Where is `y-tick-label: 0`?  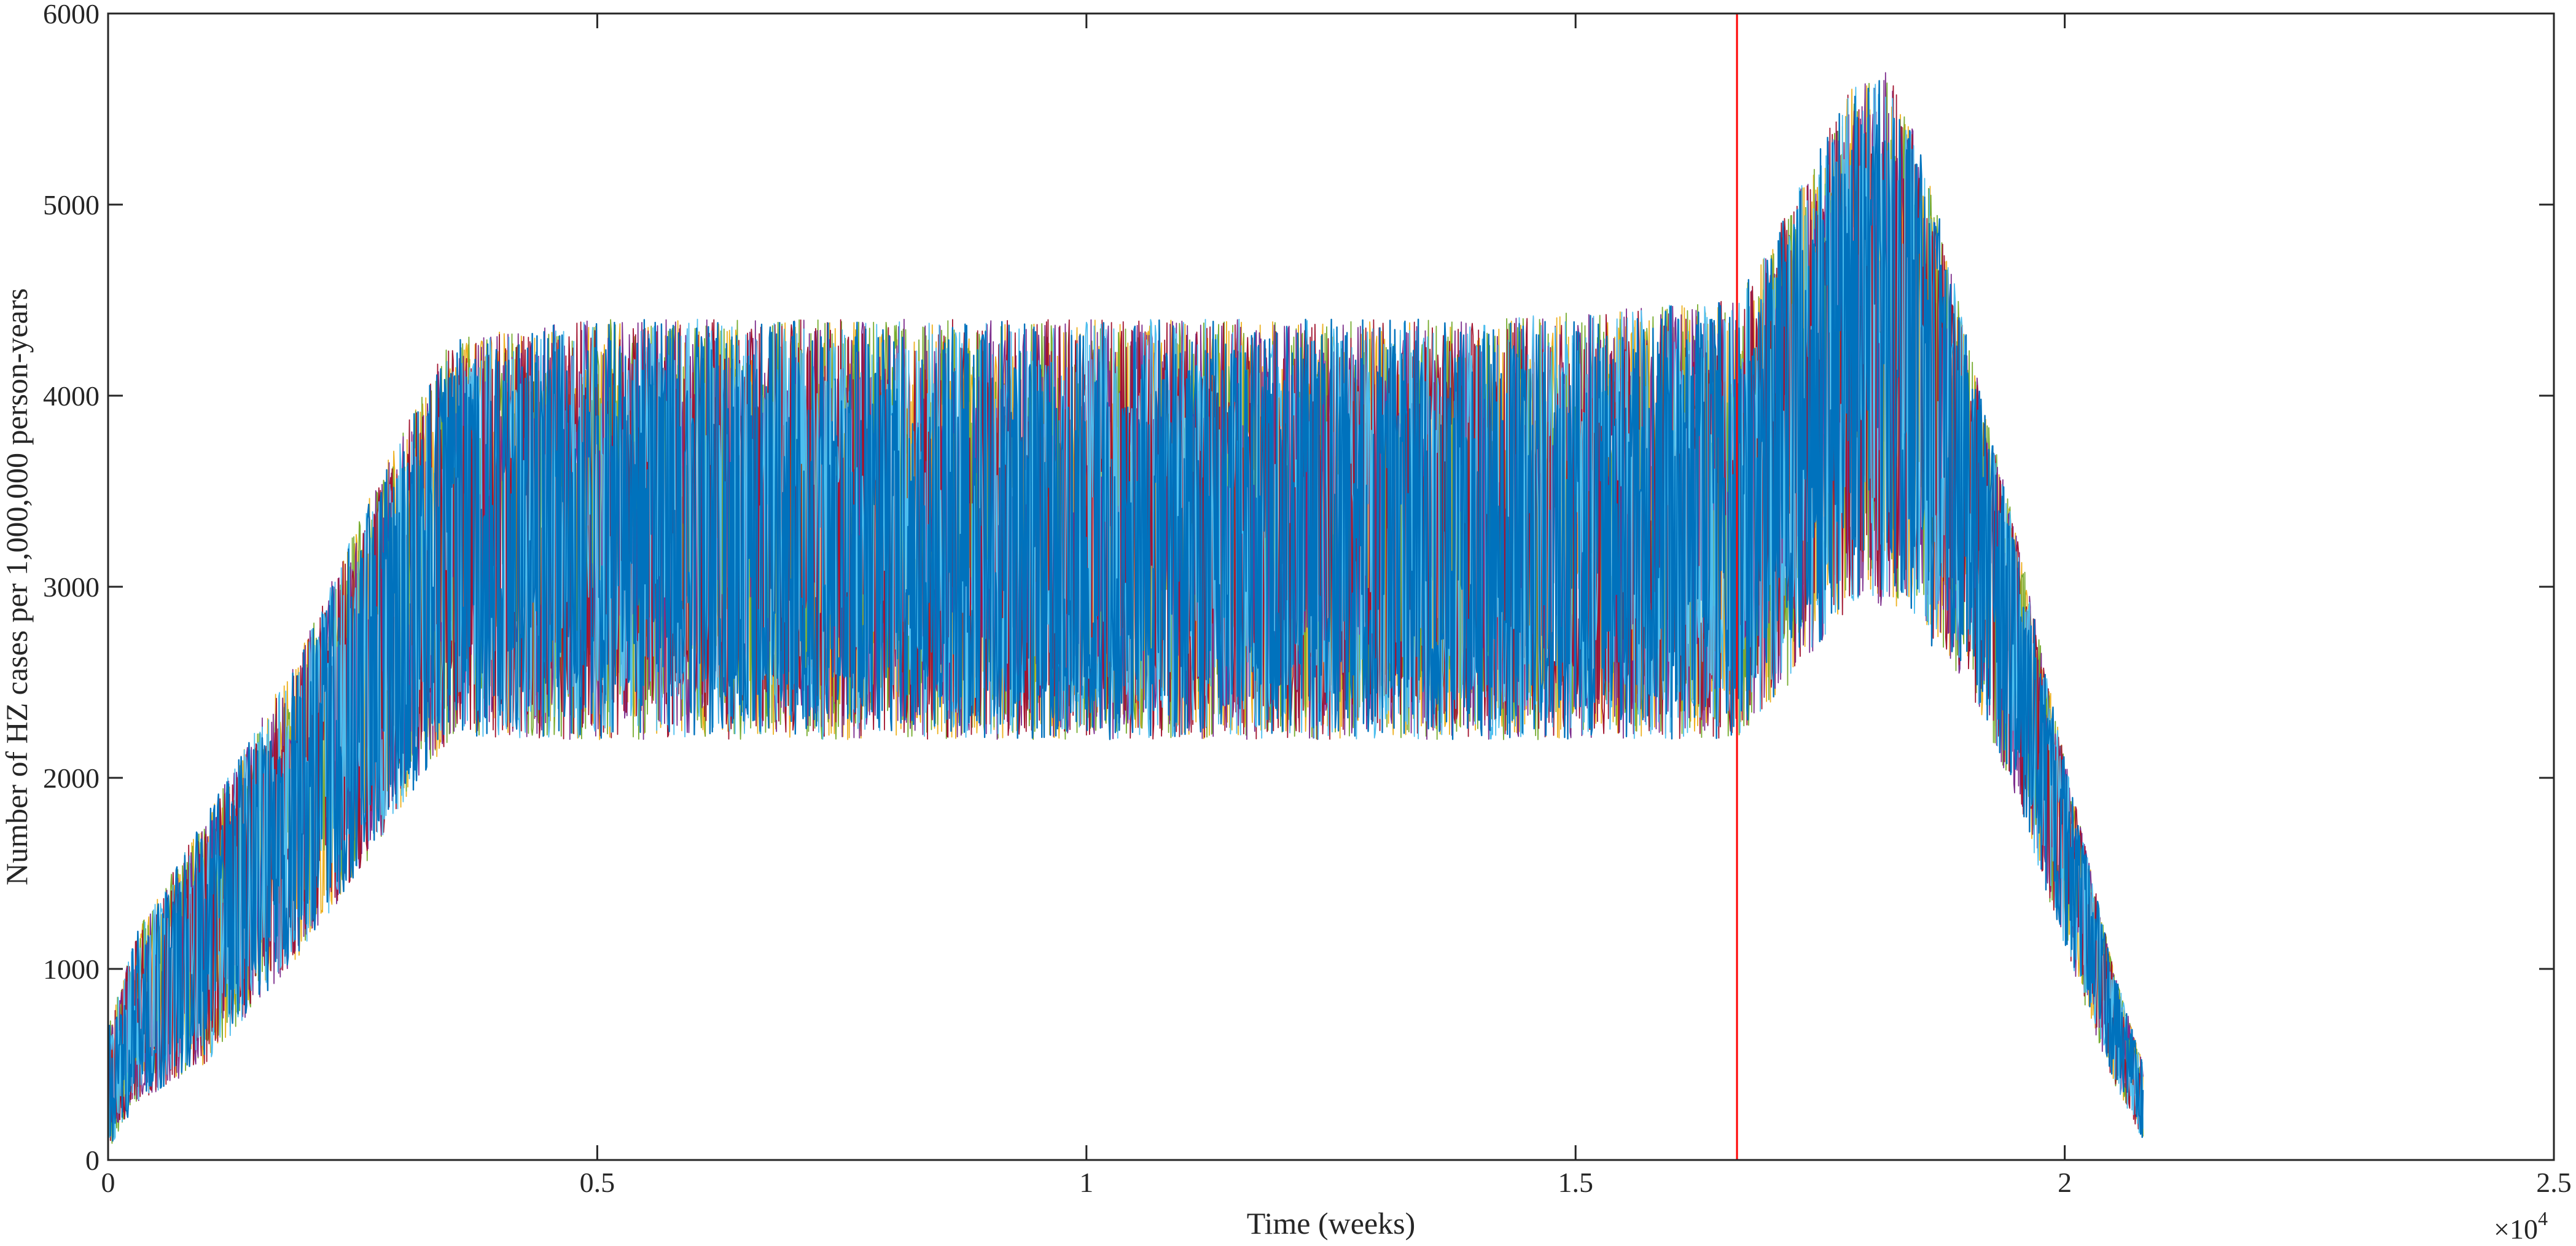 y-tick-label: 0 is located at coordinates (92, 1160).